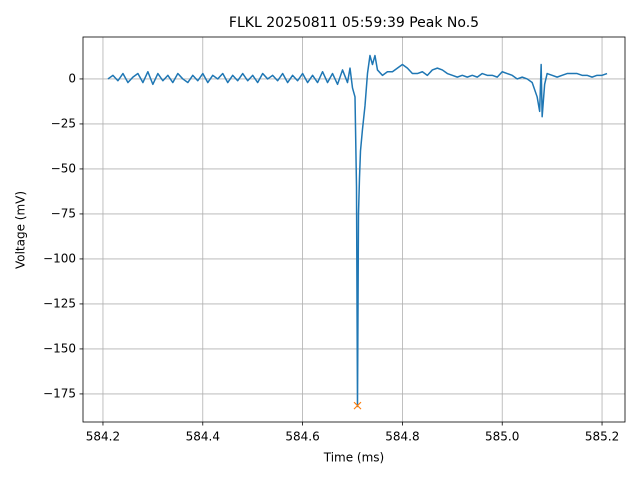 The height and width of the screenshot is (480, 640). I want to click on y-tick-label: −100, so click(59, 258).